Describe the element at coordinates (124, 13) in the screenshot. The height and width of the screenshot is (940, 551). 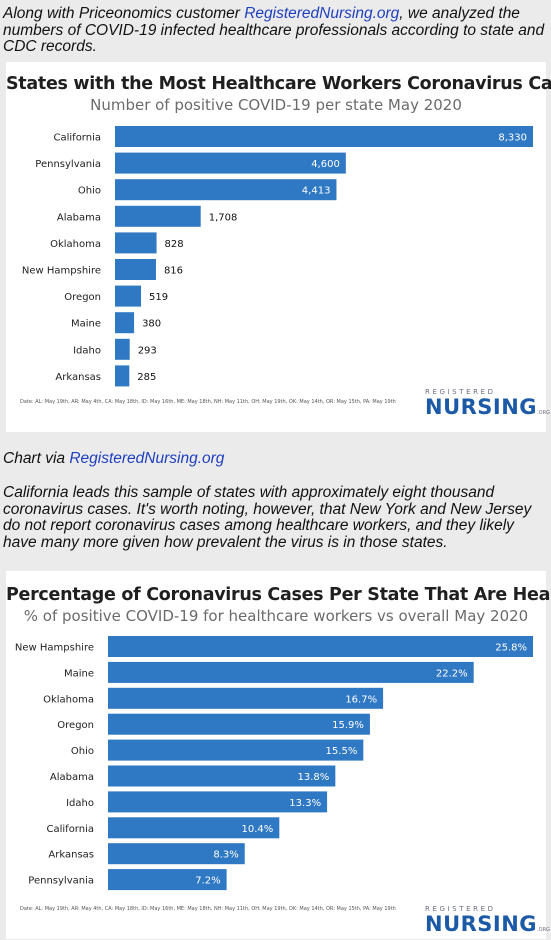
I see `intro-text: Along with Priceonomics customer` at that location.